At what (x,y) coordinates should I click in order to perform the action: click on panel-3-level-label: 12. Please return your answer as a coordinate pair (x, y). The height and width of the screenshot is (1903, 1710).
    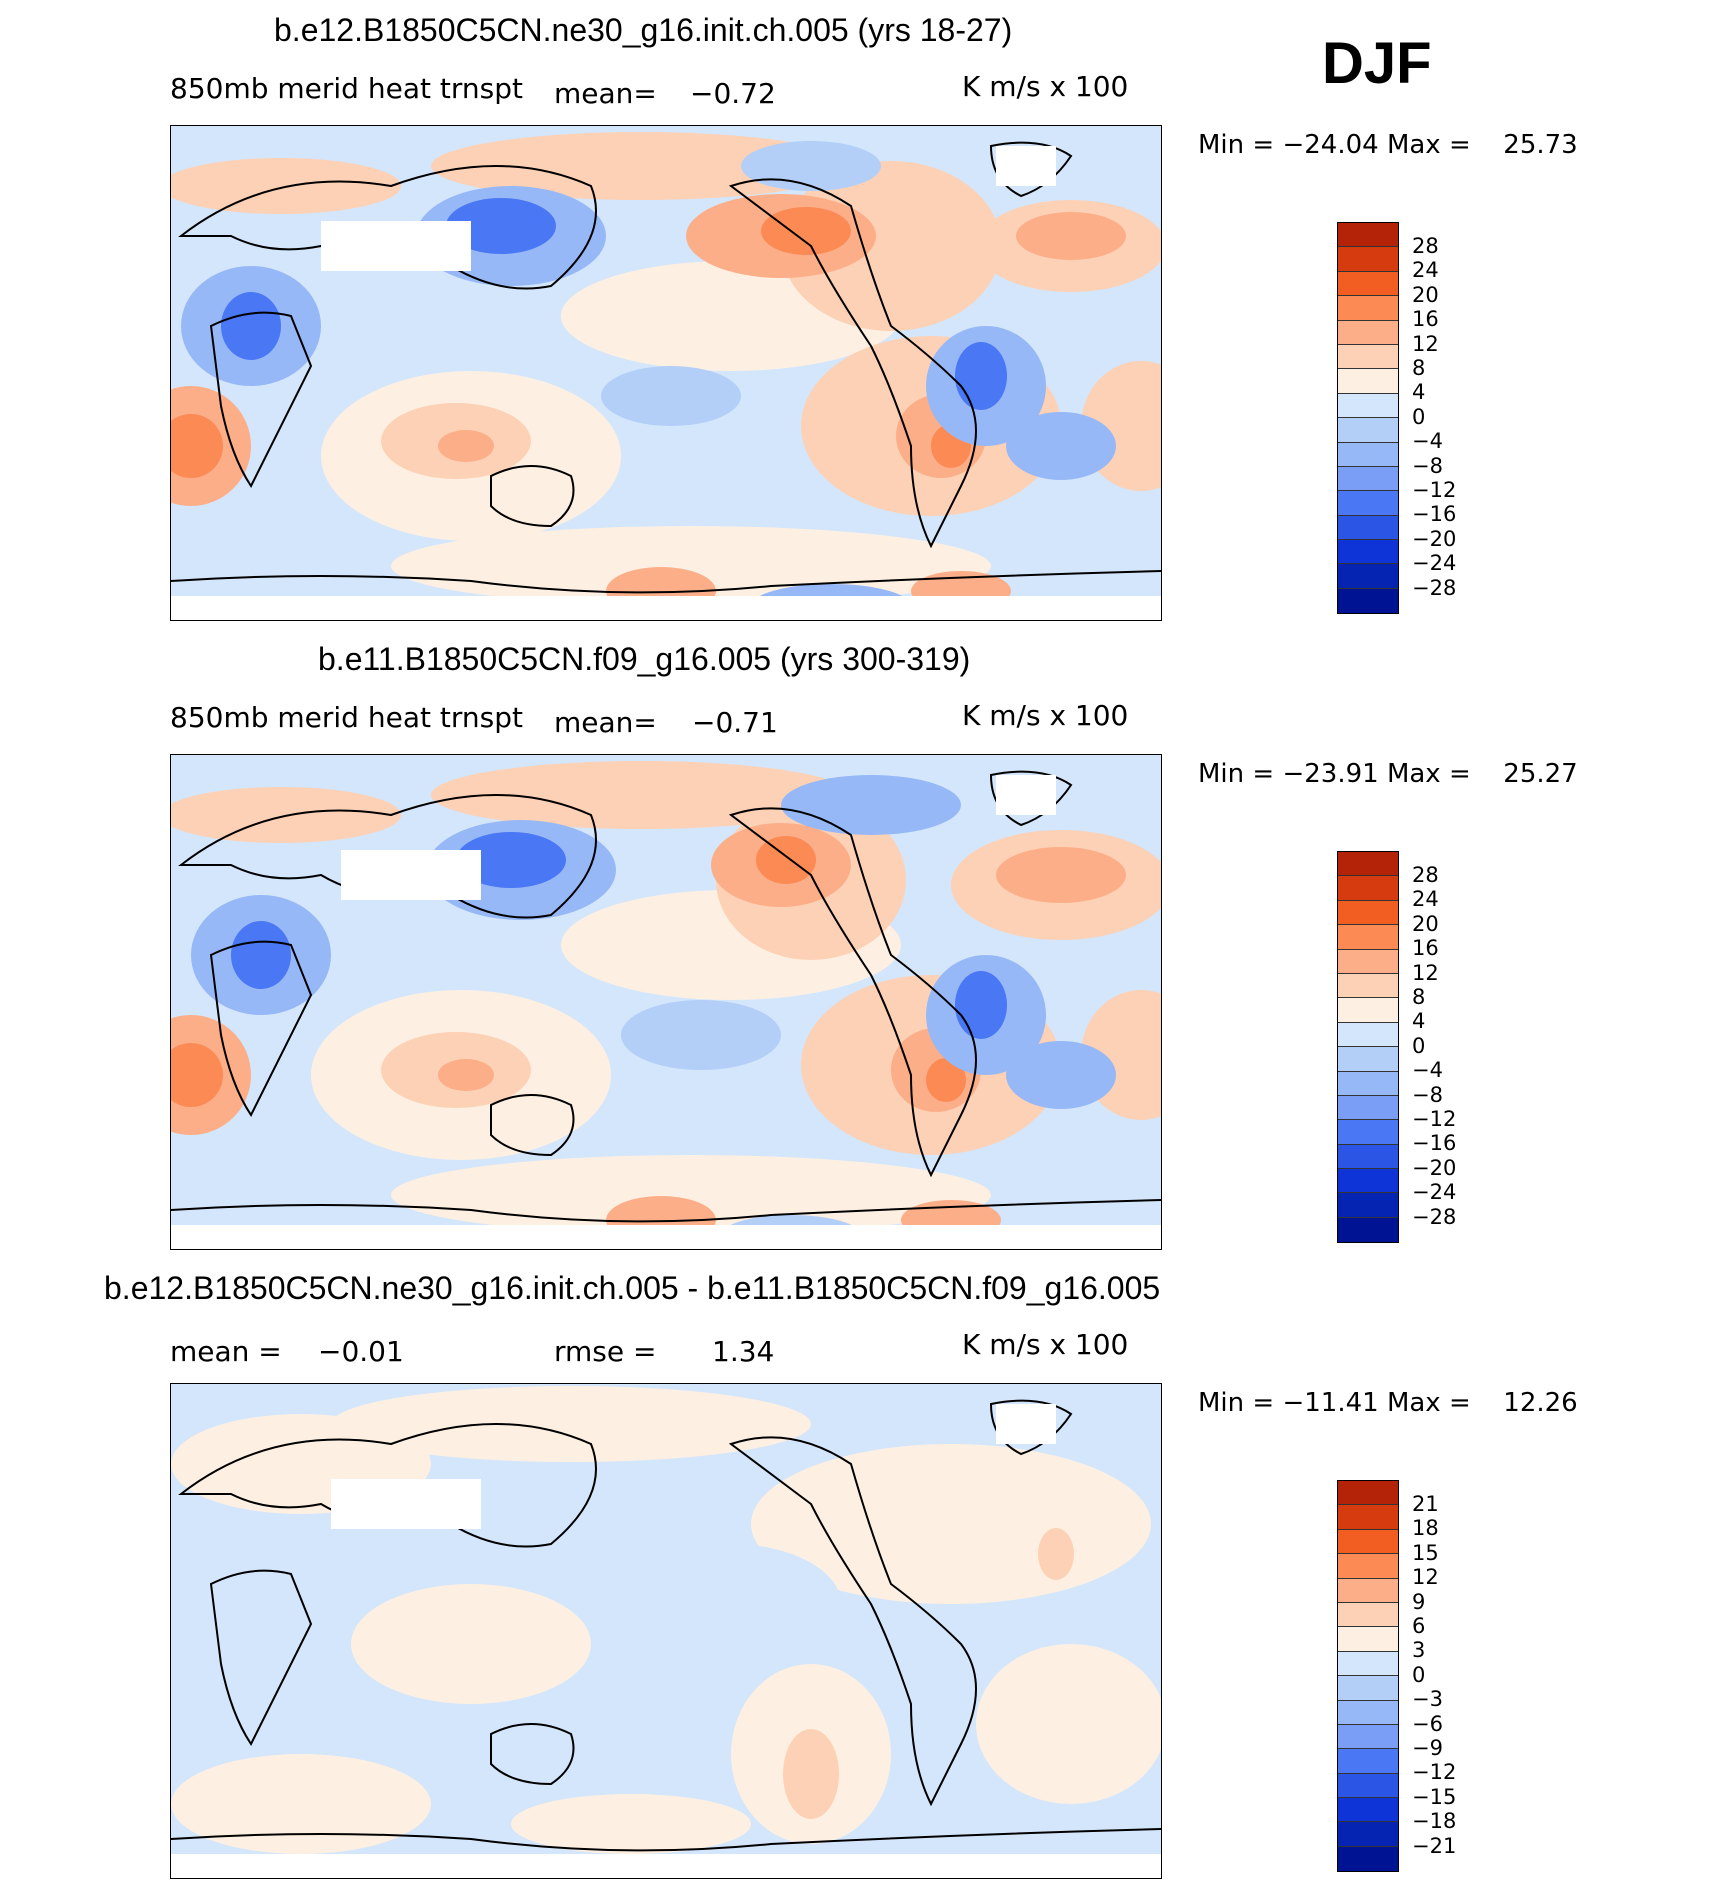
    Looking at the image, I should click on (1425, 1577).